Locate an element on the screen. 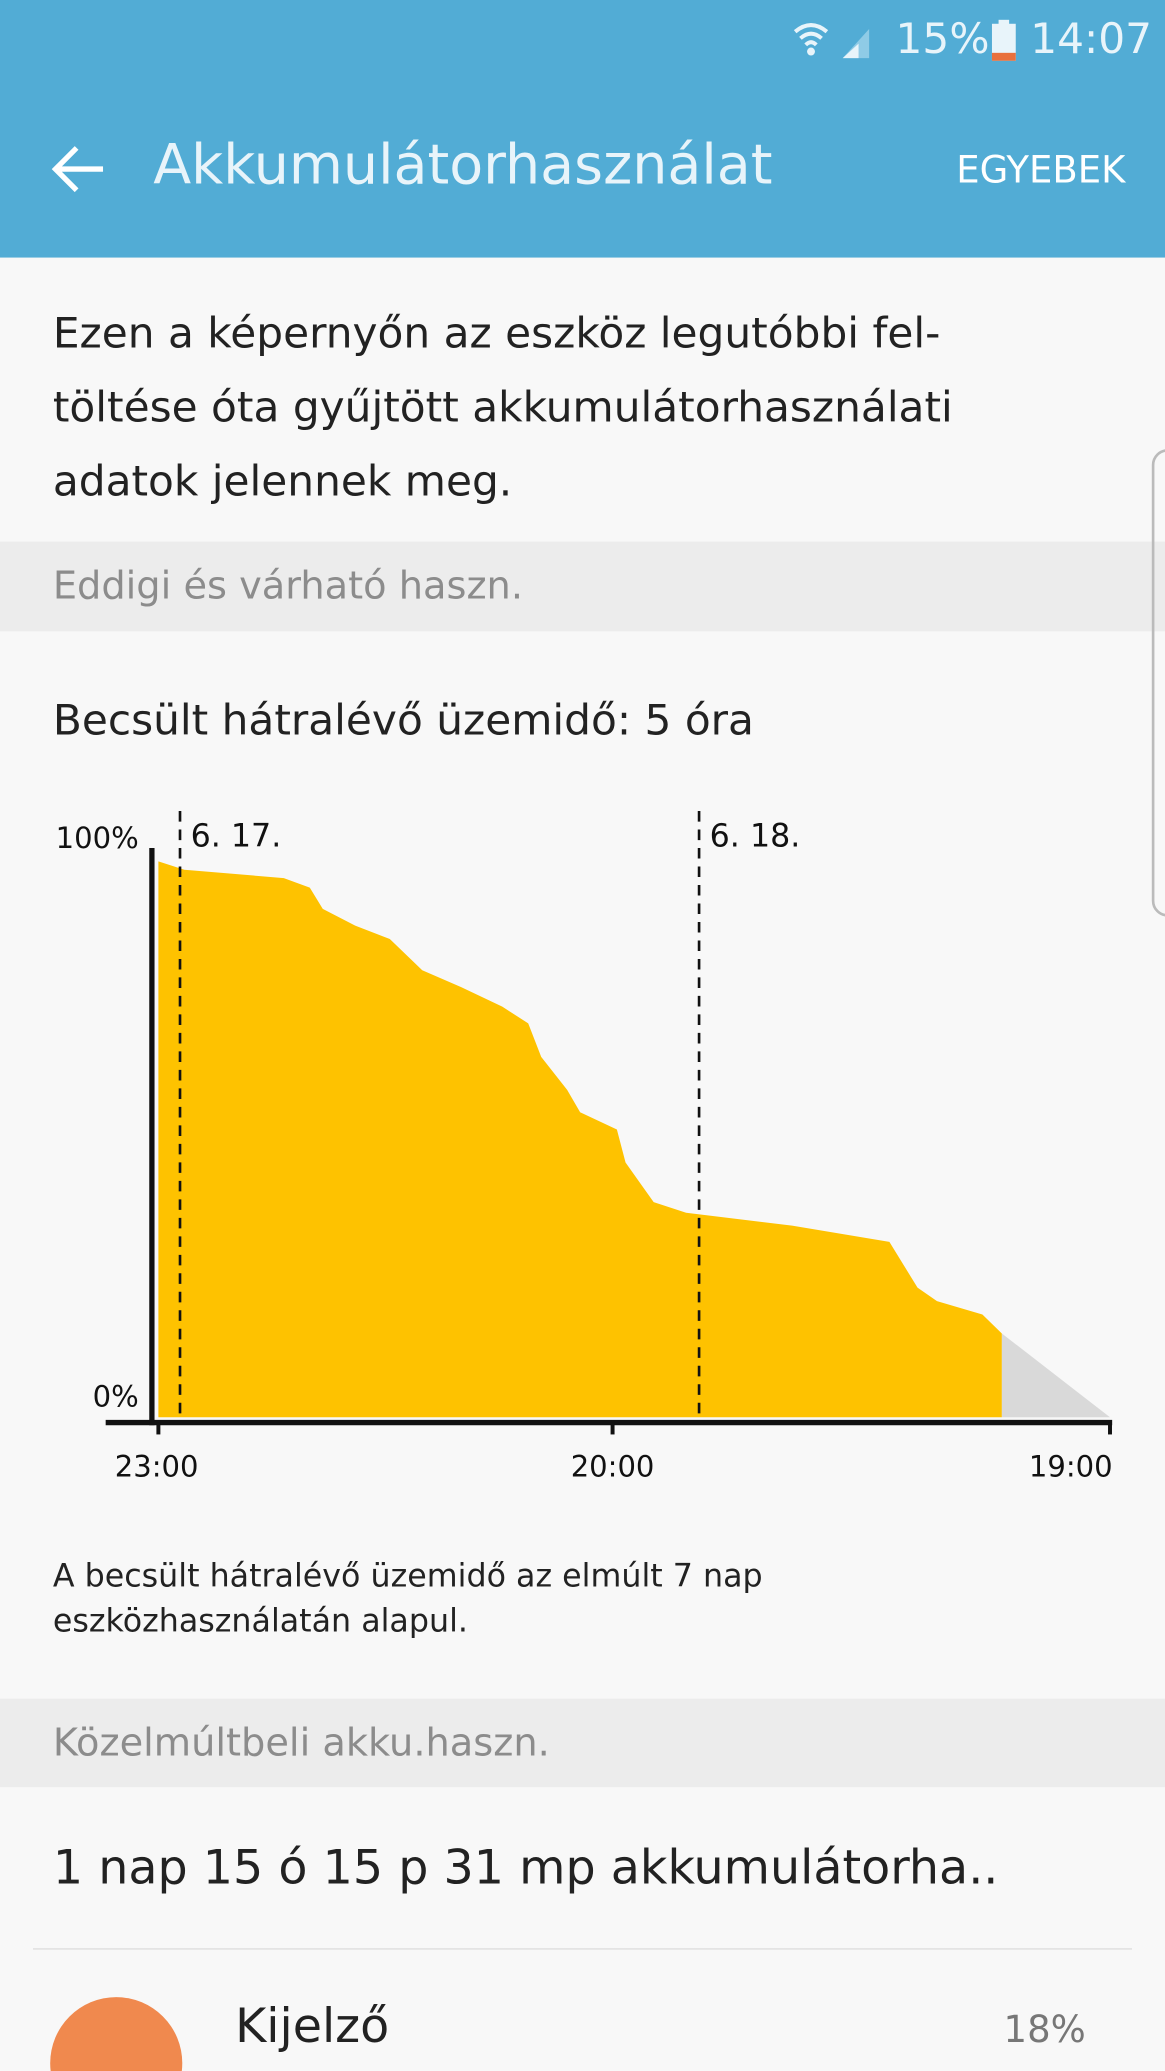 The width and height of the screenshot is (1165, 2071). scroll-indicator is located at coordinates (1158, 683).